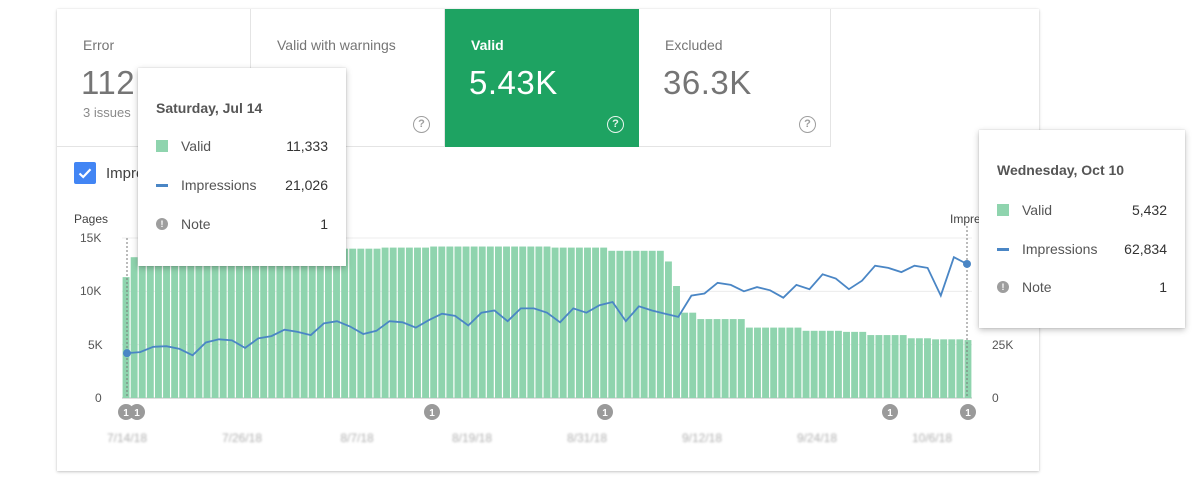 Image resolution: width=1200 pixels, height=484 pixels. I want to click on x-tick-label: 9/12/18, so click(702, 438).